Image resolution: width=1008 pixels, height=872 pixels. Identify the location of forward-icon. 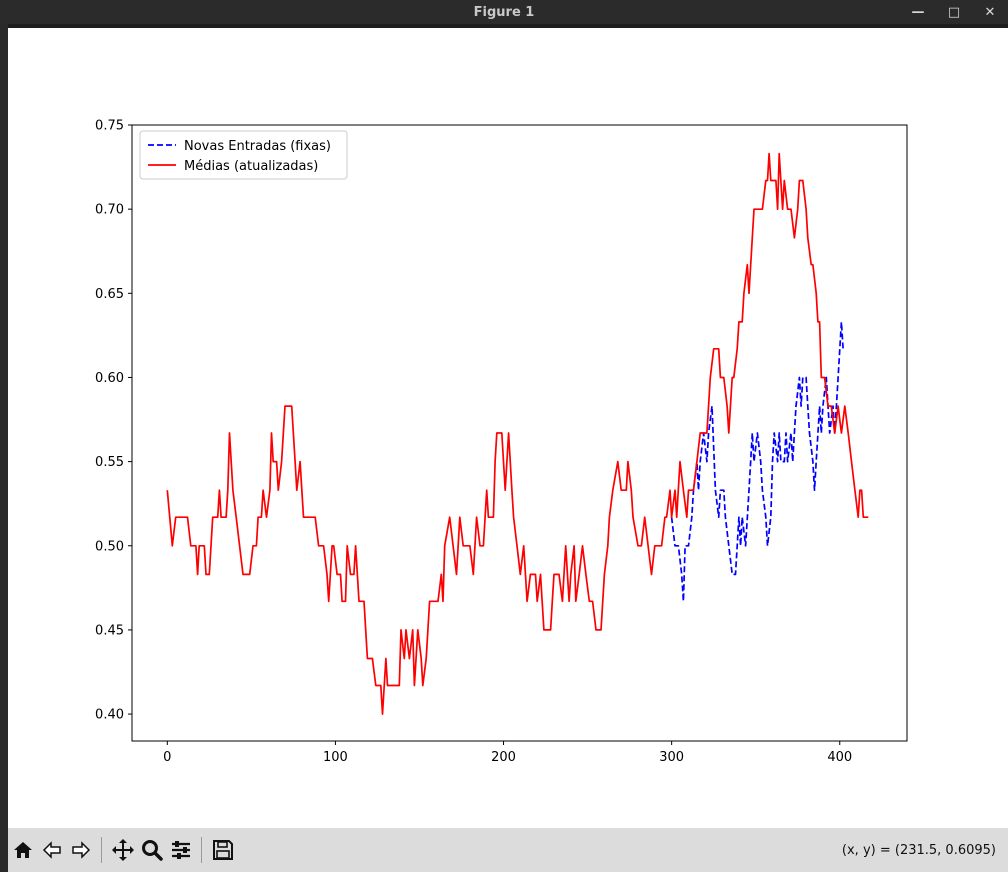
(80, 850).